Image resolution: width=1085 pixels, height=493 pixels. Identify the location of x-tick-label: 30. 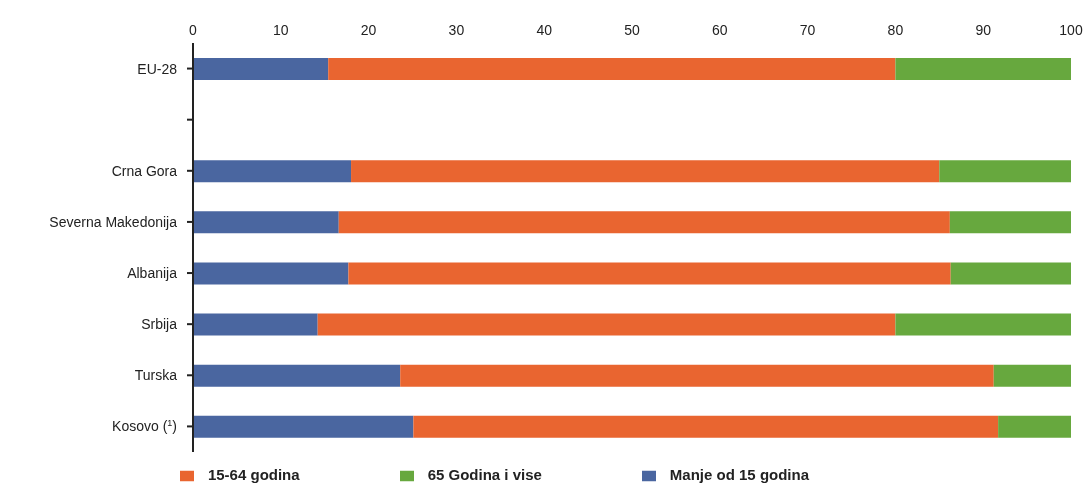
(456, 30).